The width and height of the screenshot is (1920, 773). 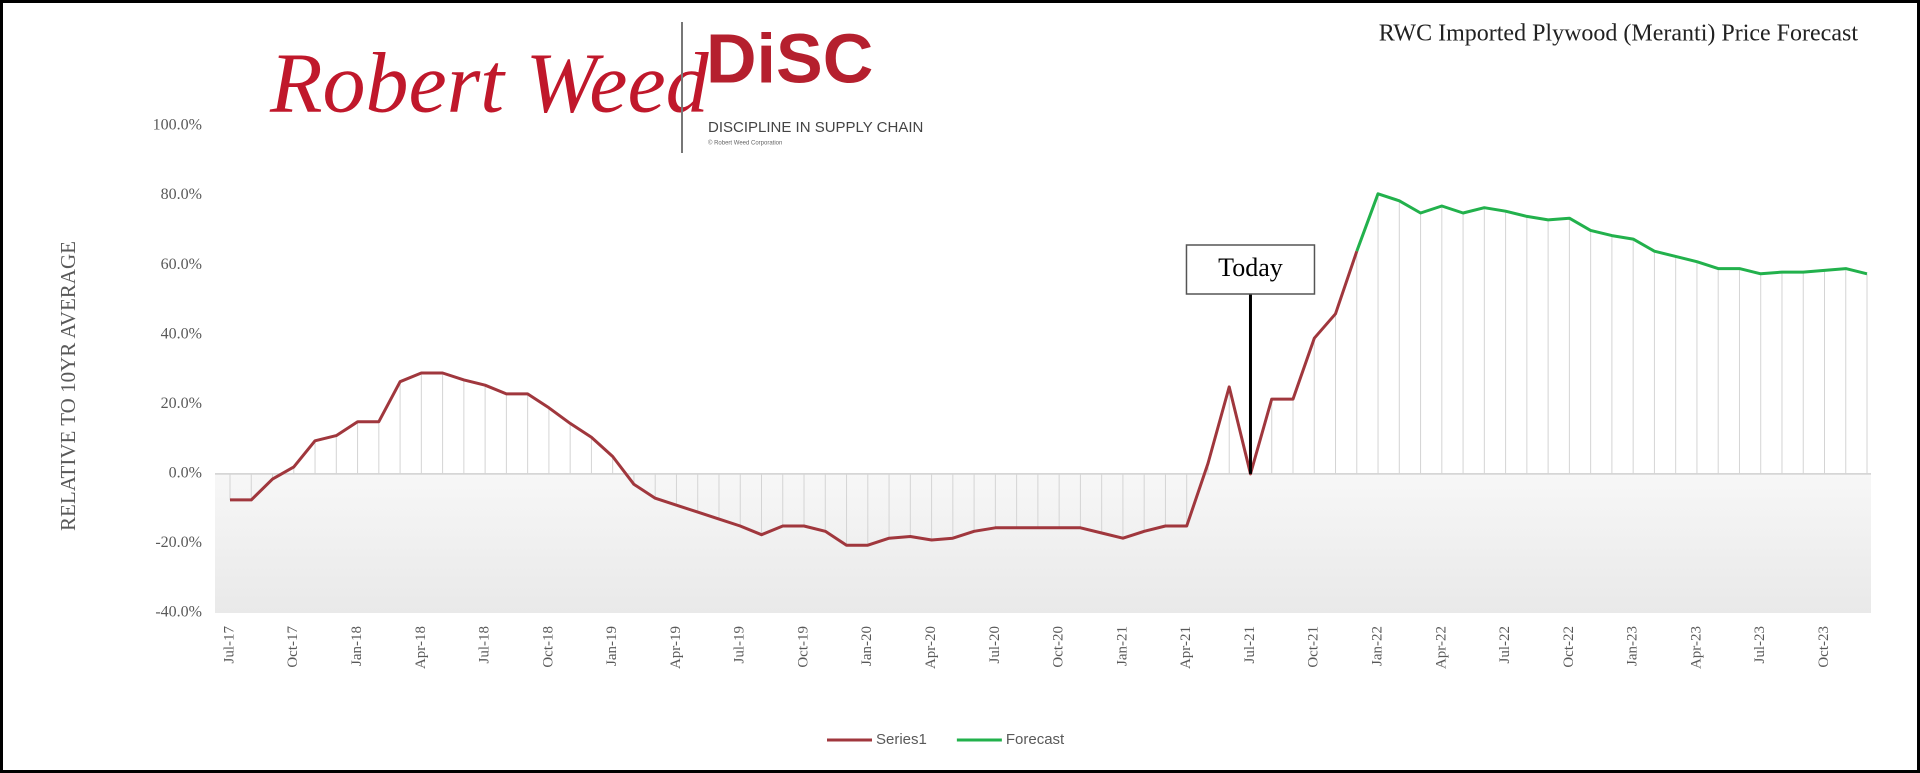 What do you see at coordinates (676, 647) in the screenshot?
I see `x-tick-label: Apr-19` at bounding box center [676, 647].